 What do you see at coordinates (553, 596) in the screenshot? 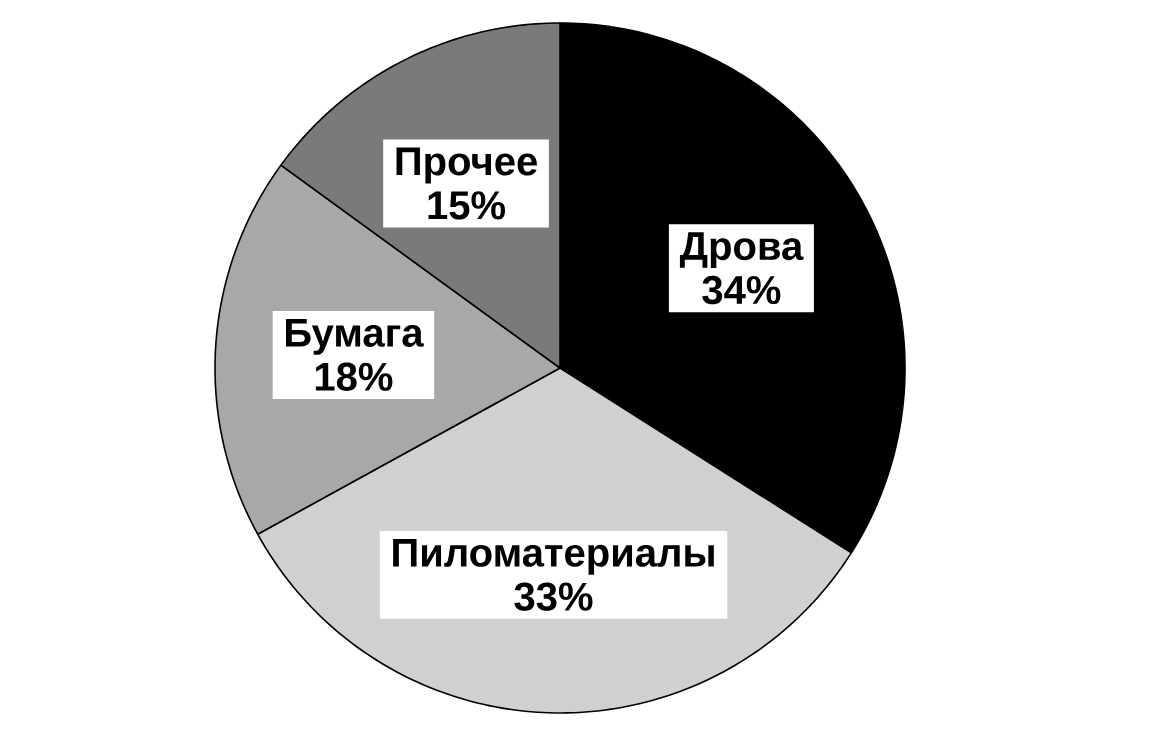
I see `data-label: 33%` at bounding box center [553, 596].